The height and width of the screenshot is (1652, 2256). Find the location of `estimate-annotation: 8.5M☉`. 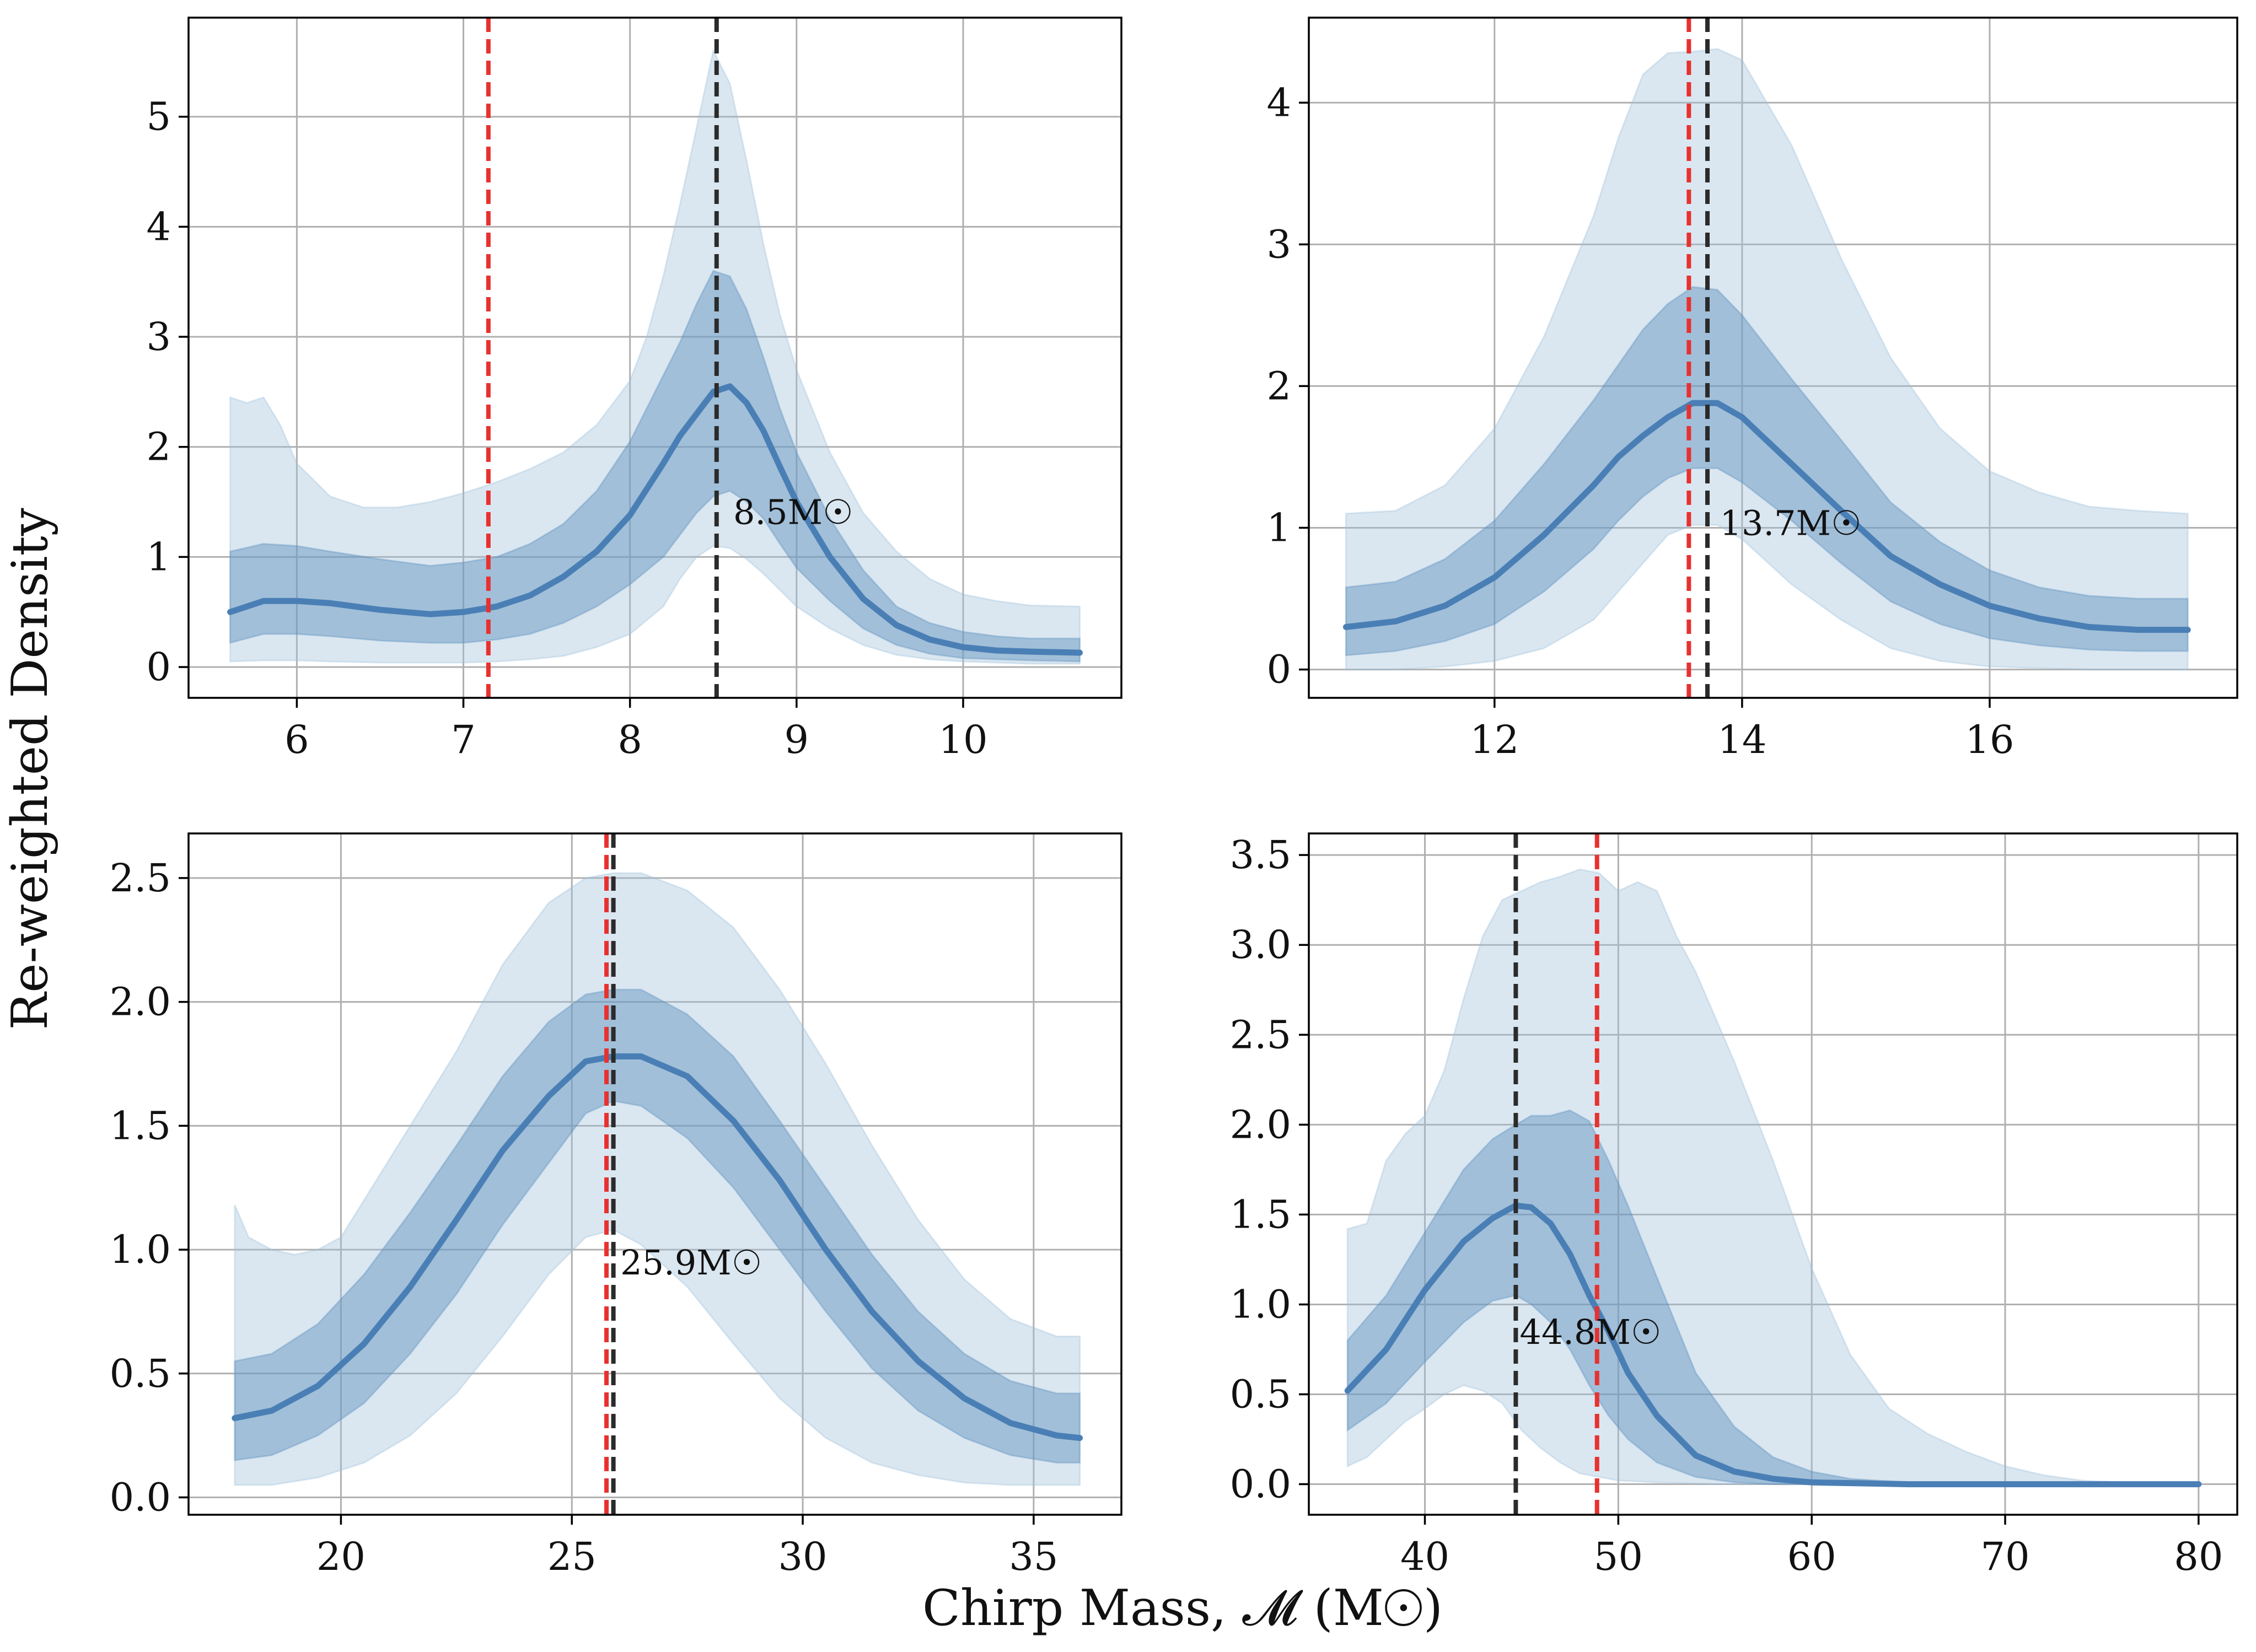

estimate-annotation: 8.5M☉ is located at coordinates (793, 512).